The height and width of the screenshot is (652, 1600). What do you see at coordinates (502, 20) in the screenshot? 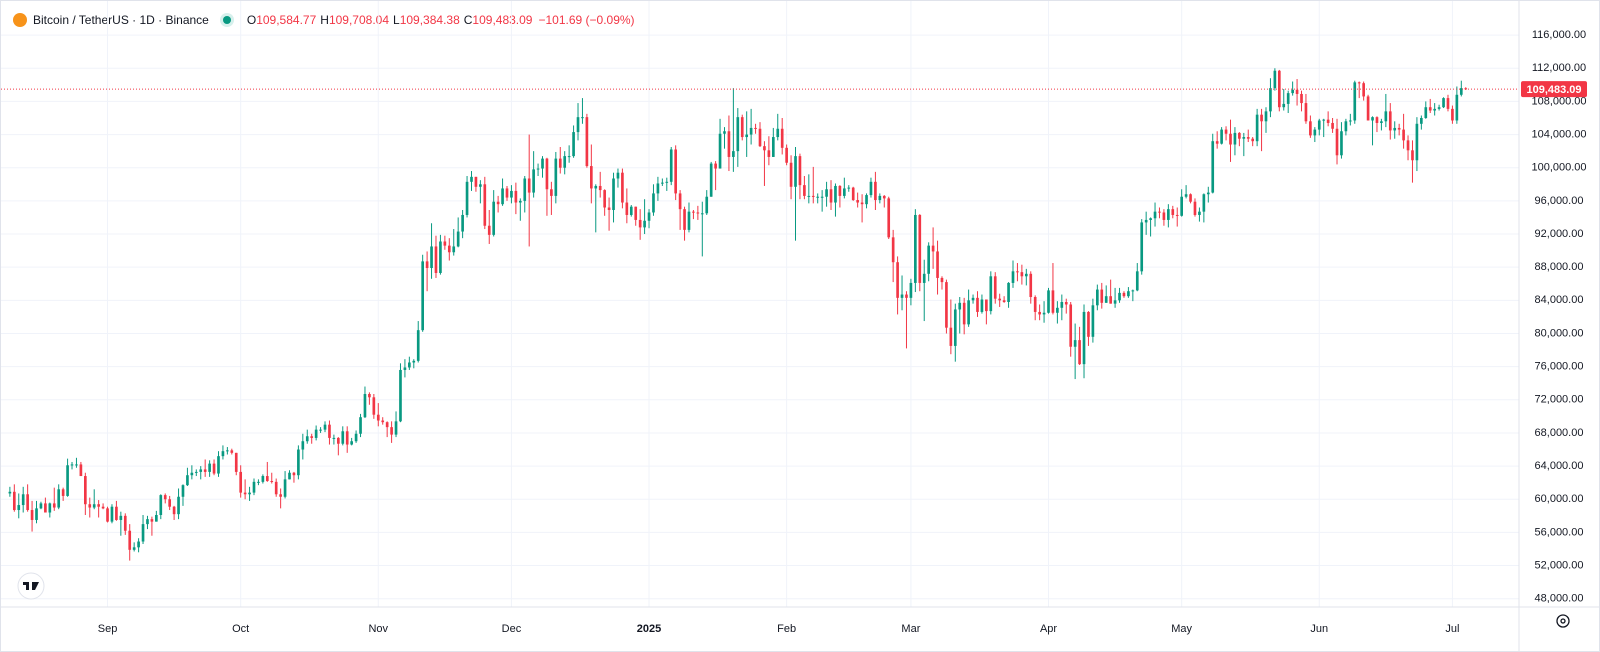
I see `ohlc-value: 109,483.09` at bounding box center [502, 20].